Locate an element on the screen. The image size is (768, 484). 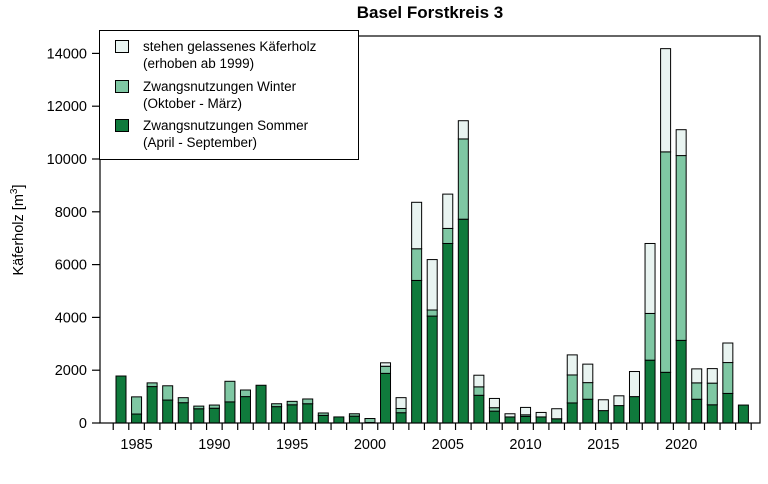
x-tick-label: 2020 is located at coordinates (681, 445).